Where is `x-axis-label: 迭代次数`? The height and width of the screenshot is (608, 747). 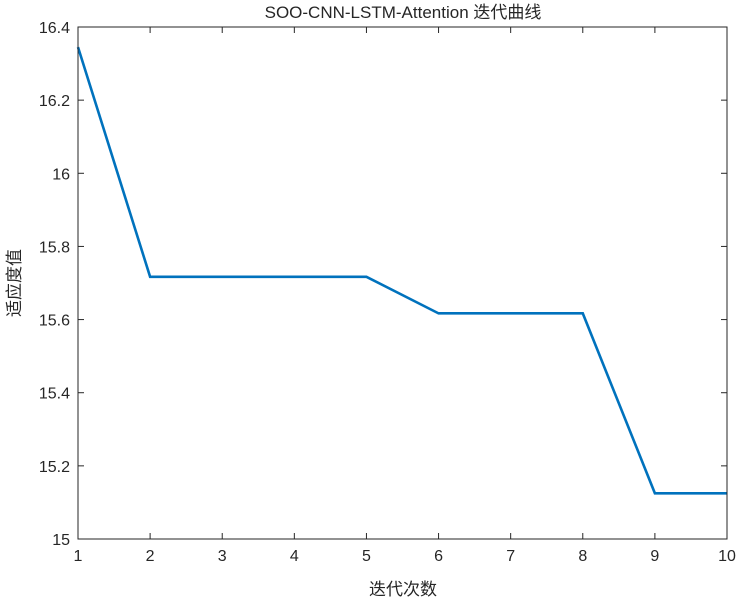 x-axis-label: 迭代次数 is located at coordinates (403, 589).